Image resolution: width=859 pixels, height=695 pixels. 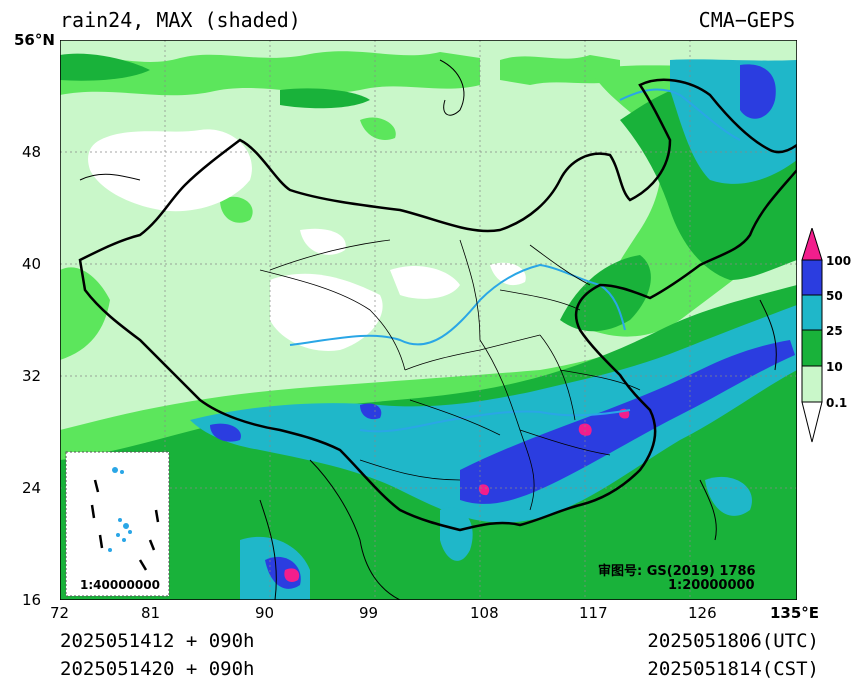 What do you see at coordinates (834, 367) in the screenshot?
I see `colorbar-label: 10` at bounding box center [834, 367].